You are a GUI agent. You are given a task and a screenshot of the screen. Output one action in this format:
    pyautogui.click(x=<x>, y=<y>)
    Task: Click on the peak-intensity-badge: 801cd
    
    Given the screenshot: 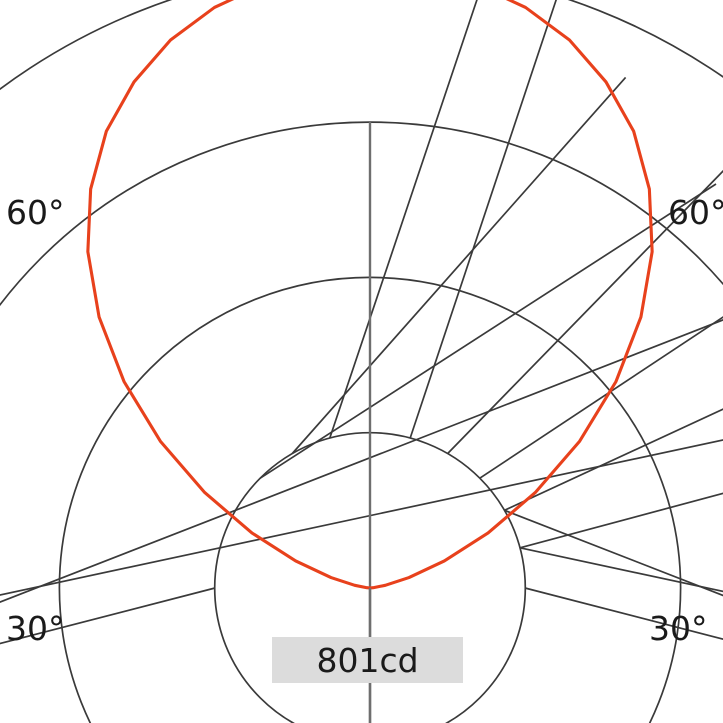 What is the action you would take?
    pyautogui.click(x=367, y=660)
    